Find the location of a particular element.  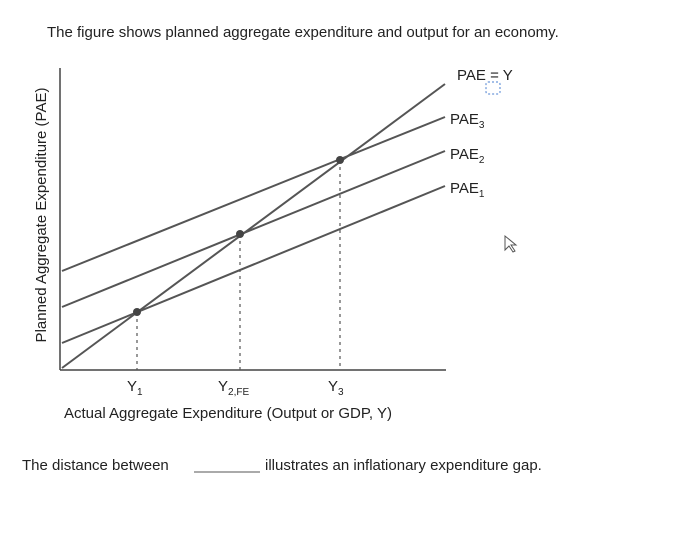

cursor is located at coordinates (511, 243).